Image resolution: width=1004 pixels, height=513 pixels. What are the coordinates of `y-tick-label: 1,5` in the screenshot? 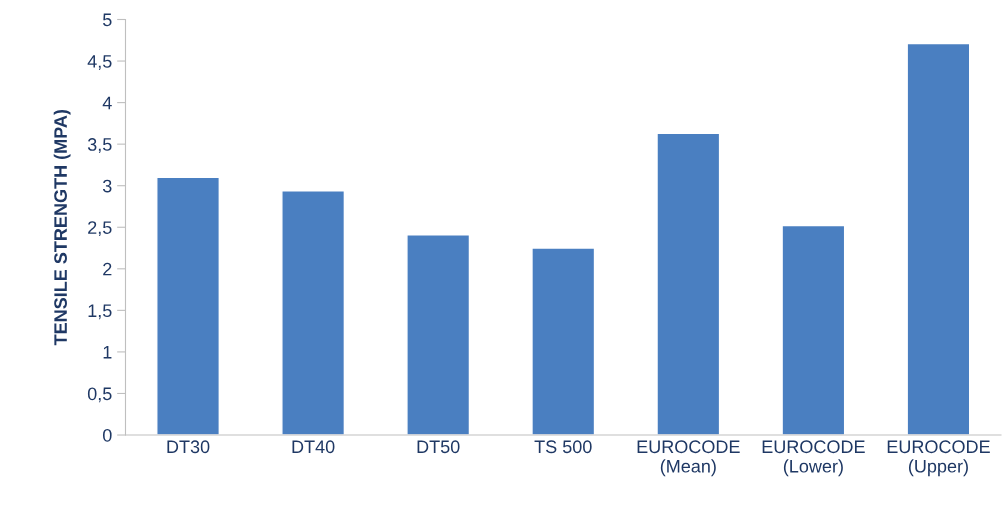 It's located at (100, 312).